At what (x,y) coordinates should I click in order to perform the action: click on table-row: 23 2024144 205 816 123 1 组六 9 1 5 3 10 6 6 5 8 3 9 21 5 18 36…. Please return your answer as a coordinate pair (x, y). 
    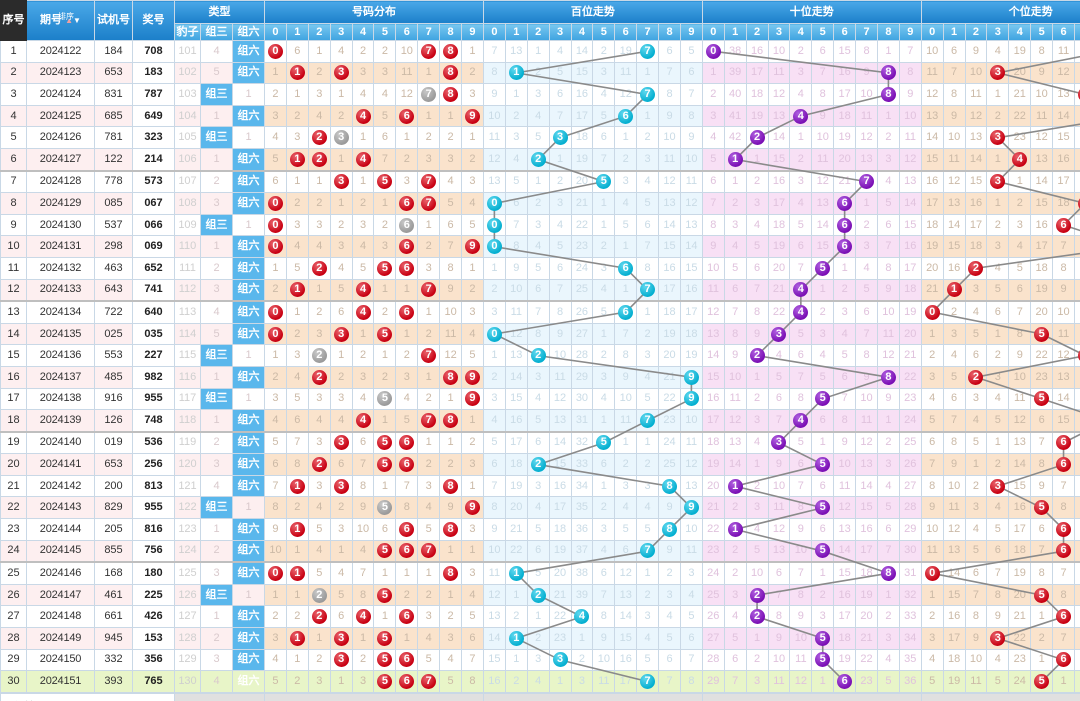
    Looking at the image, I should click on (540, 529).